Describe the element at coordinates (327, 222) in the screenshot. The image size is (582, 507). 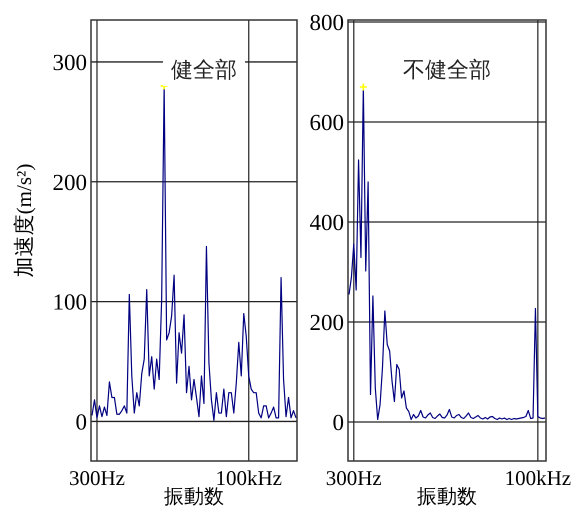
I see `y-tick-label: 400` at that location.